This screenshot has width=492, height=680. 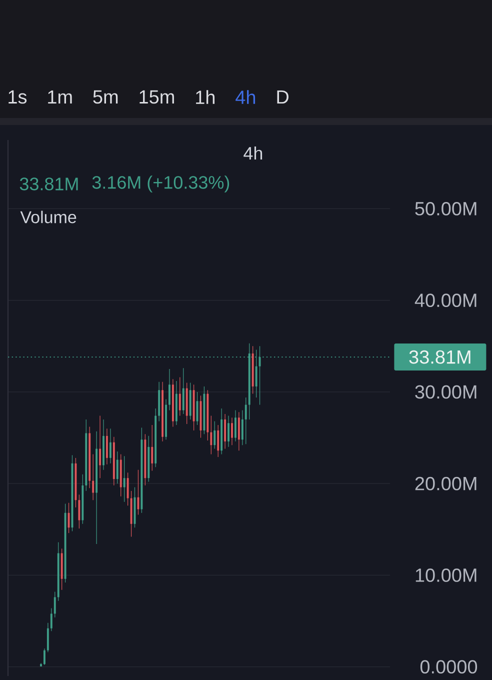 I want to click on annotation: 33.81M, so click(x=49, y=184).